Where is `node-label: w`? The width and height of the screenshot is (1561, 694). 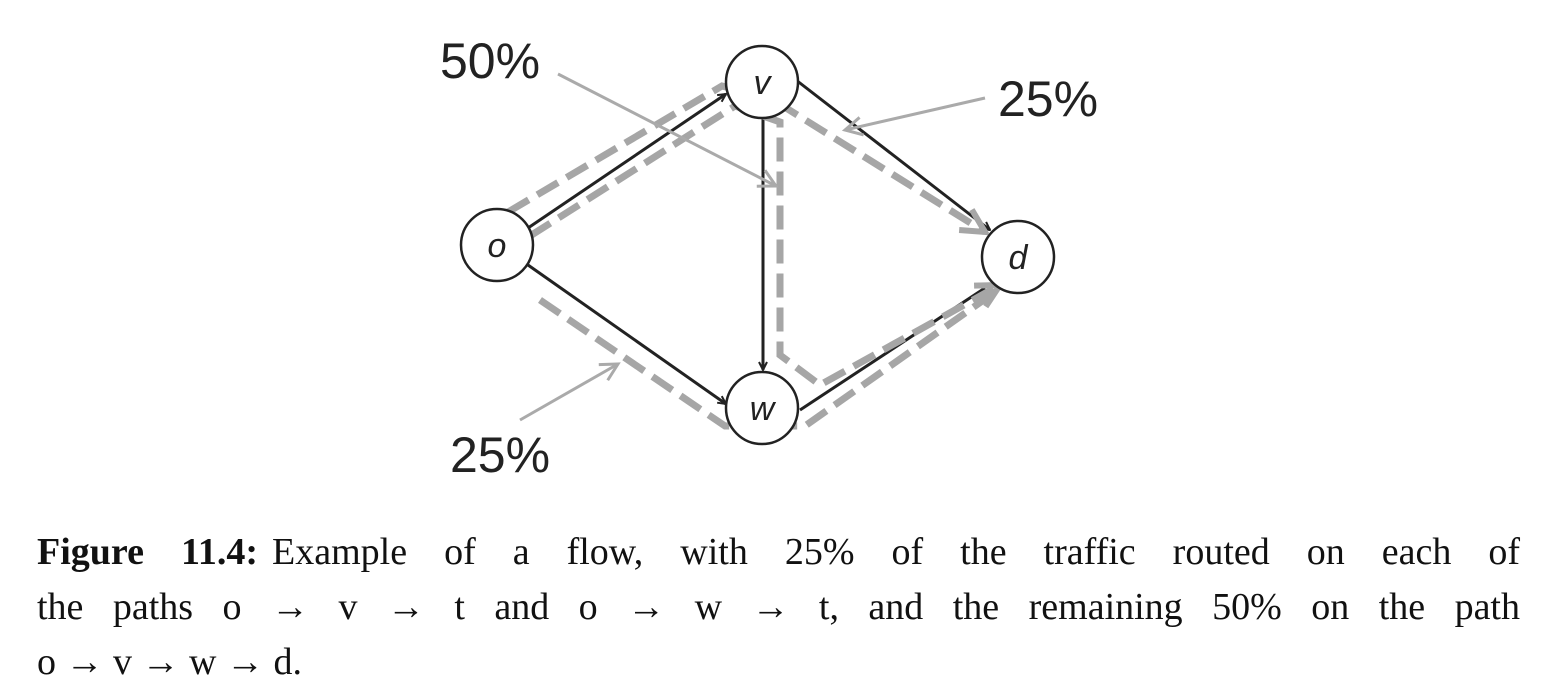 node-label: w is located at coordinates (763, 409).